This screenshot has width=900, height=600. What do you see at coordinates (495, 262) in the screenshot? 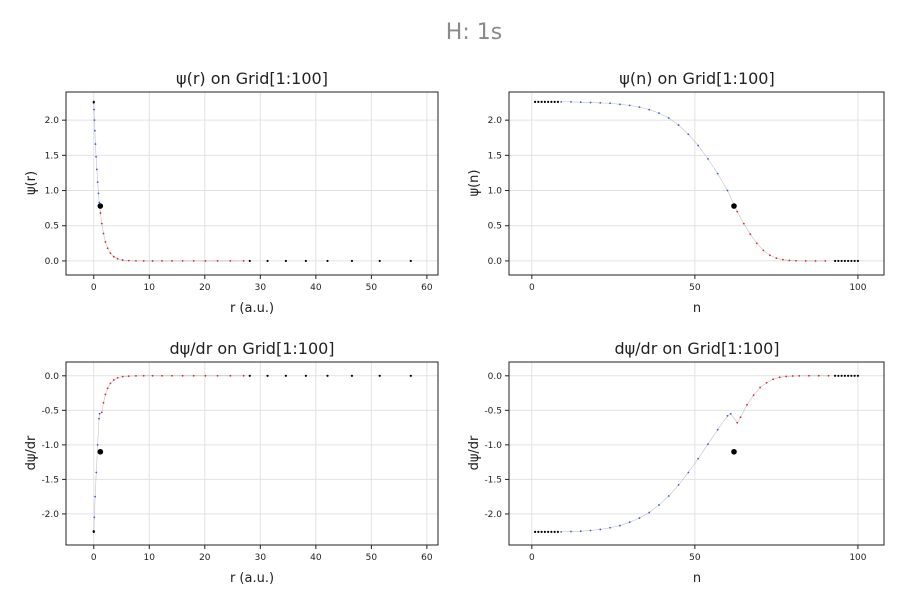
I see `y-tick-label: 0.0` at bounding box center [495, 262].